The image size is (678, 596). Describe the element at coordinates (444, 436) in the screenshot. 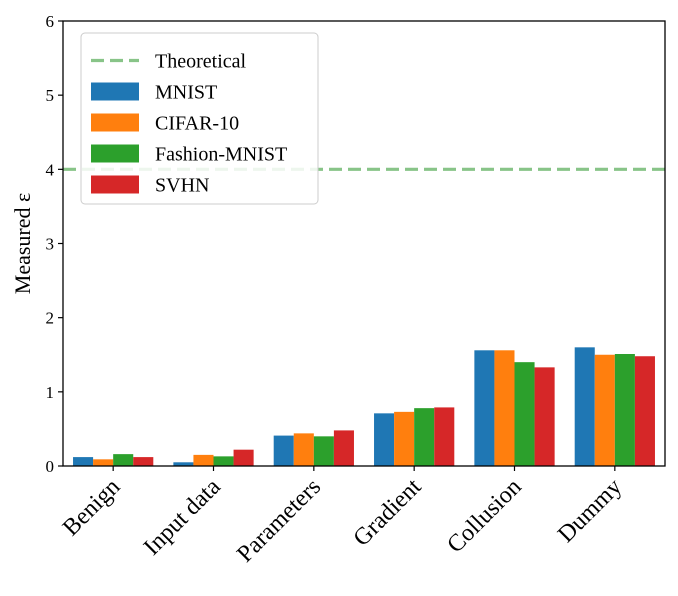

I see `bar-svhn-gradient` at that location.